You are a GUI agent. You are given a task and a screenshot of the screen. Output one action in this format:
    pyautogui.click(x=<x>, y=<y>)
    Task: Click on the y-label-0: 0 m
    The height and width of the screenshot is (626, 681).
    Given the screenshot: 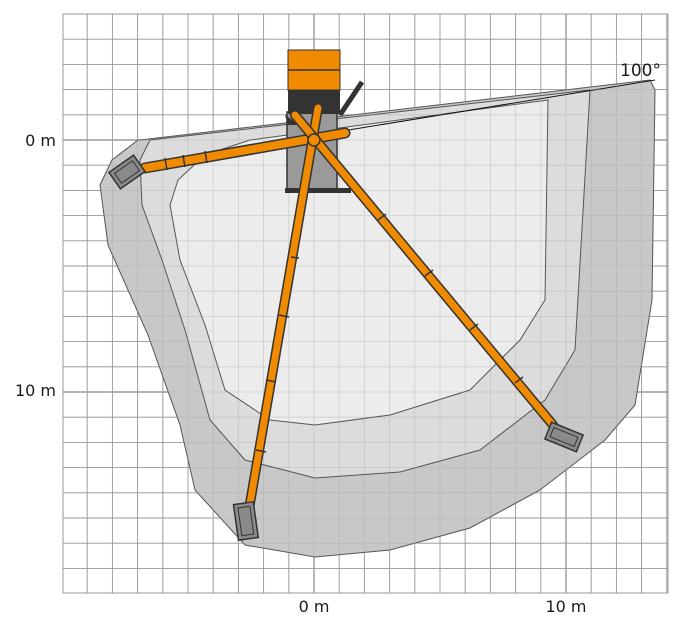 What is the action you would take?
    pyautogui.click(x=40, y=140)
    